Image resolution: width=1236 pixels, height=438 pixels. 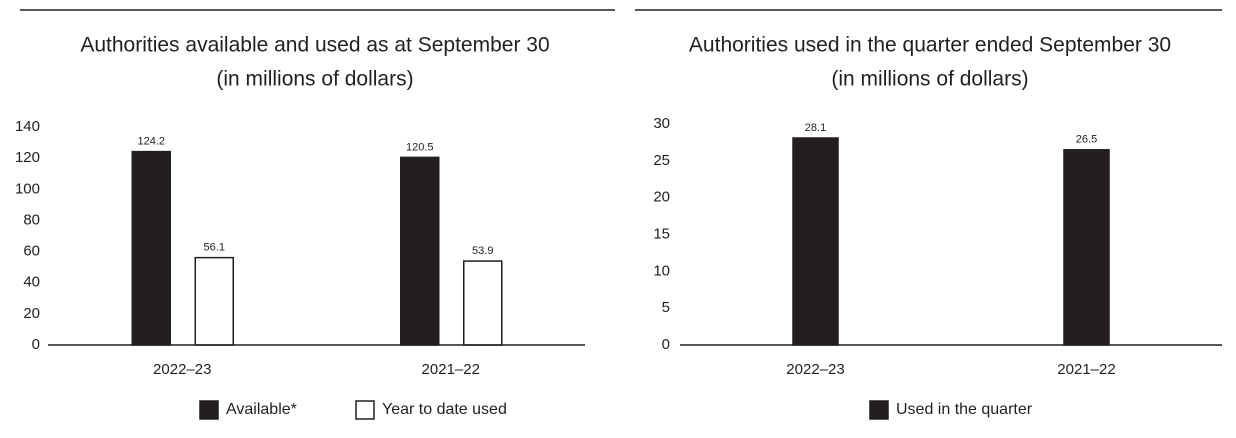 What do you see at coordinates (661, 233) in the screenshot?
I see `y-tick-label: 15` at bounding box center [661, 233].